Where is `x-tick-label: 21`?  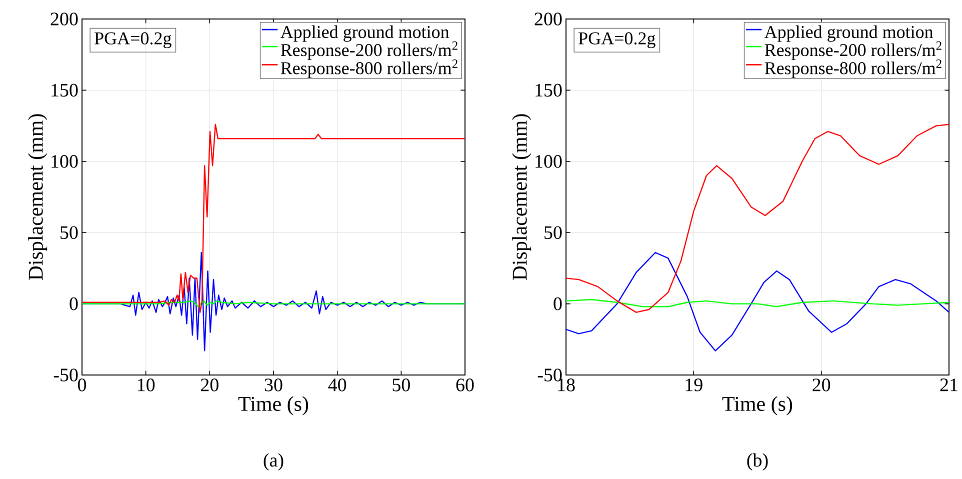
x-tick-label: 21 is located at coordinates (949, 385).